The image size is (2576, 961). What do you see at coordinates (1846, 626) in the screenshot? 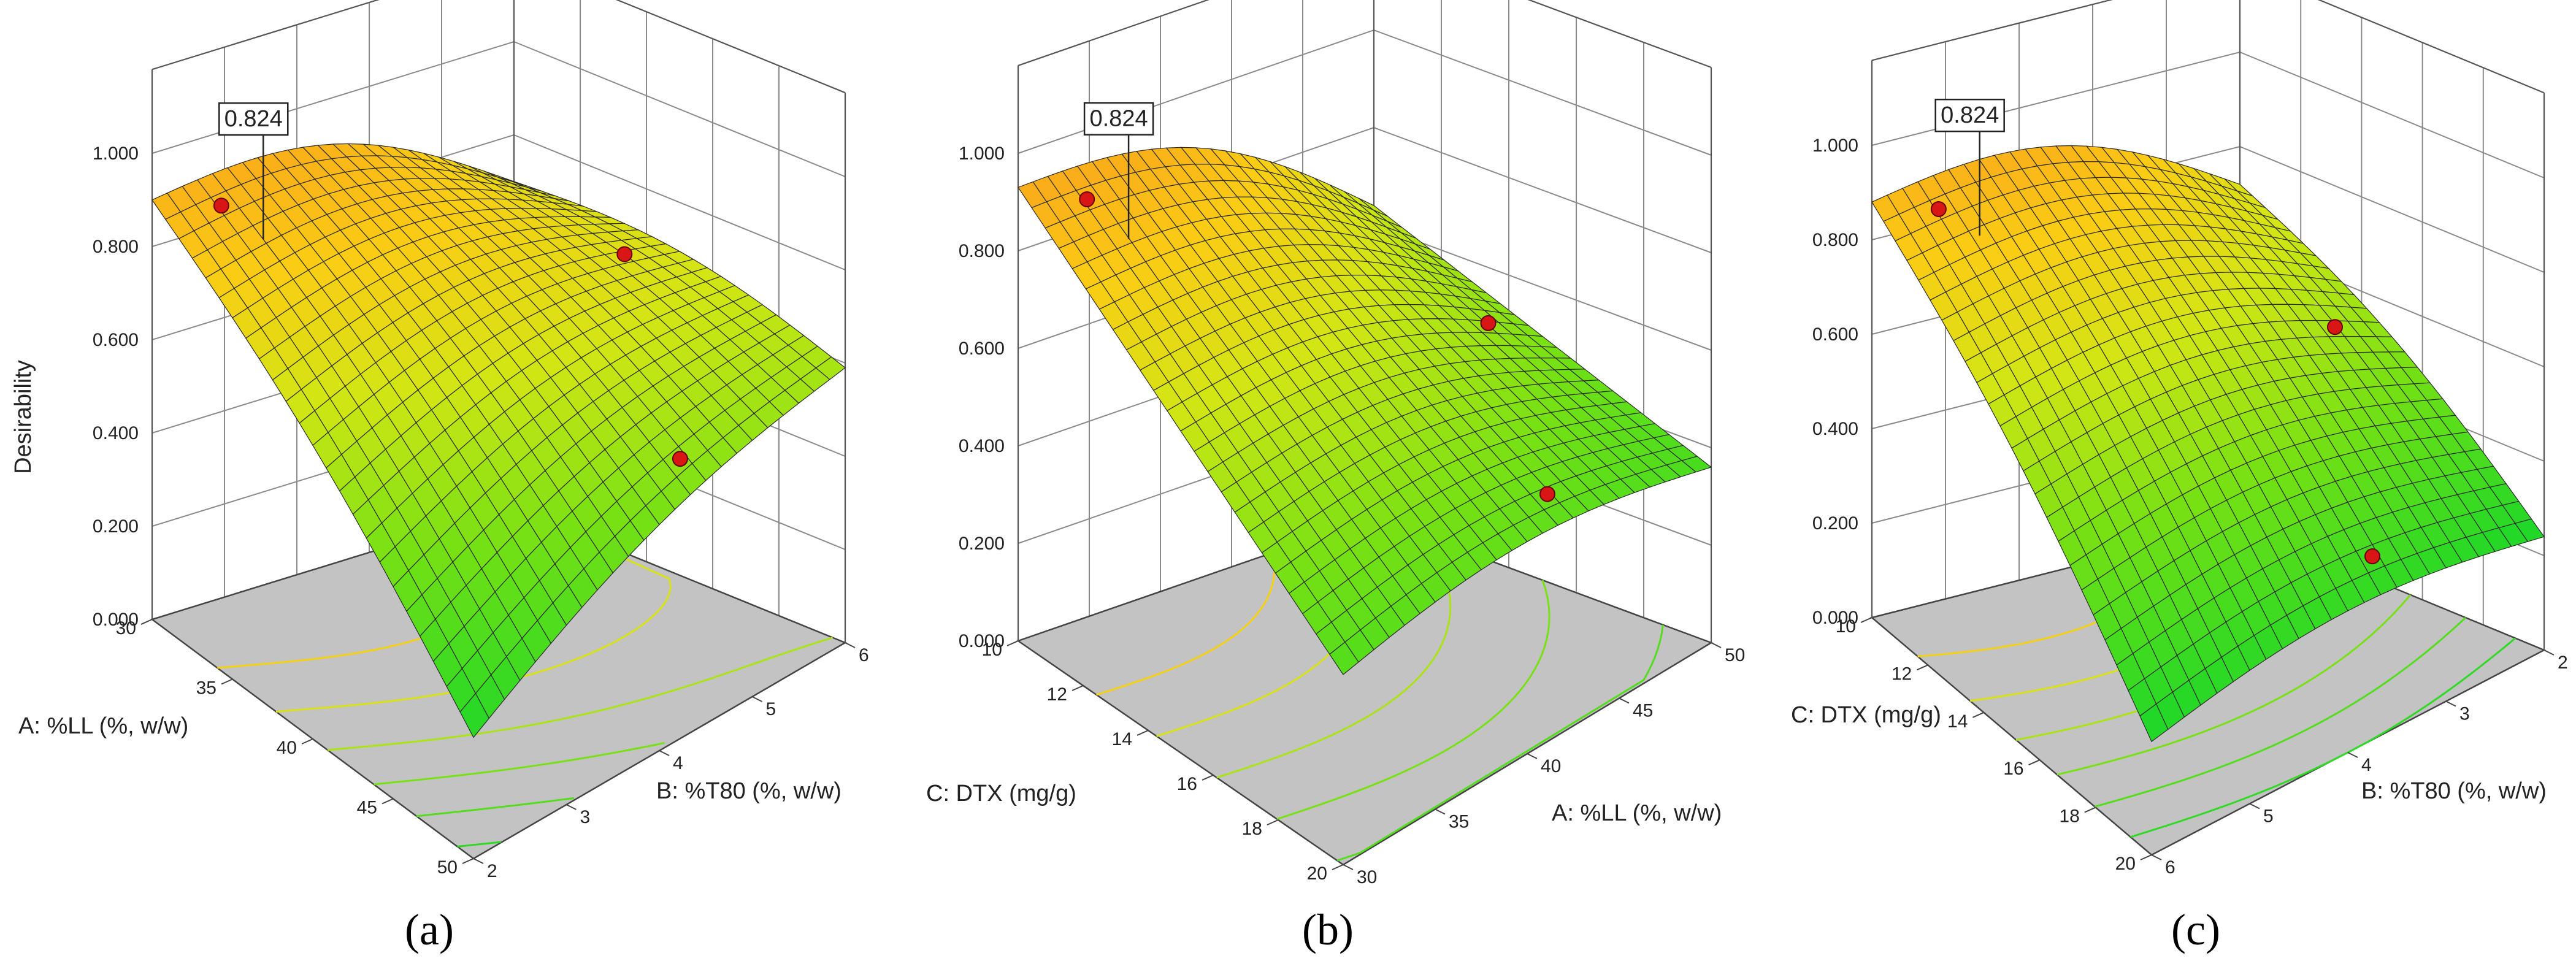
I see `x-tick-label: 10` at bounding box center [1846, 626].